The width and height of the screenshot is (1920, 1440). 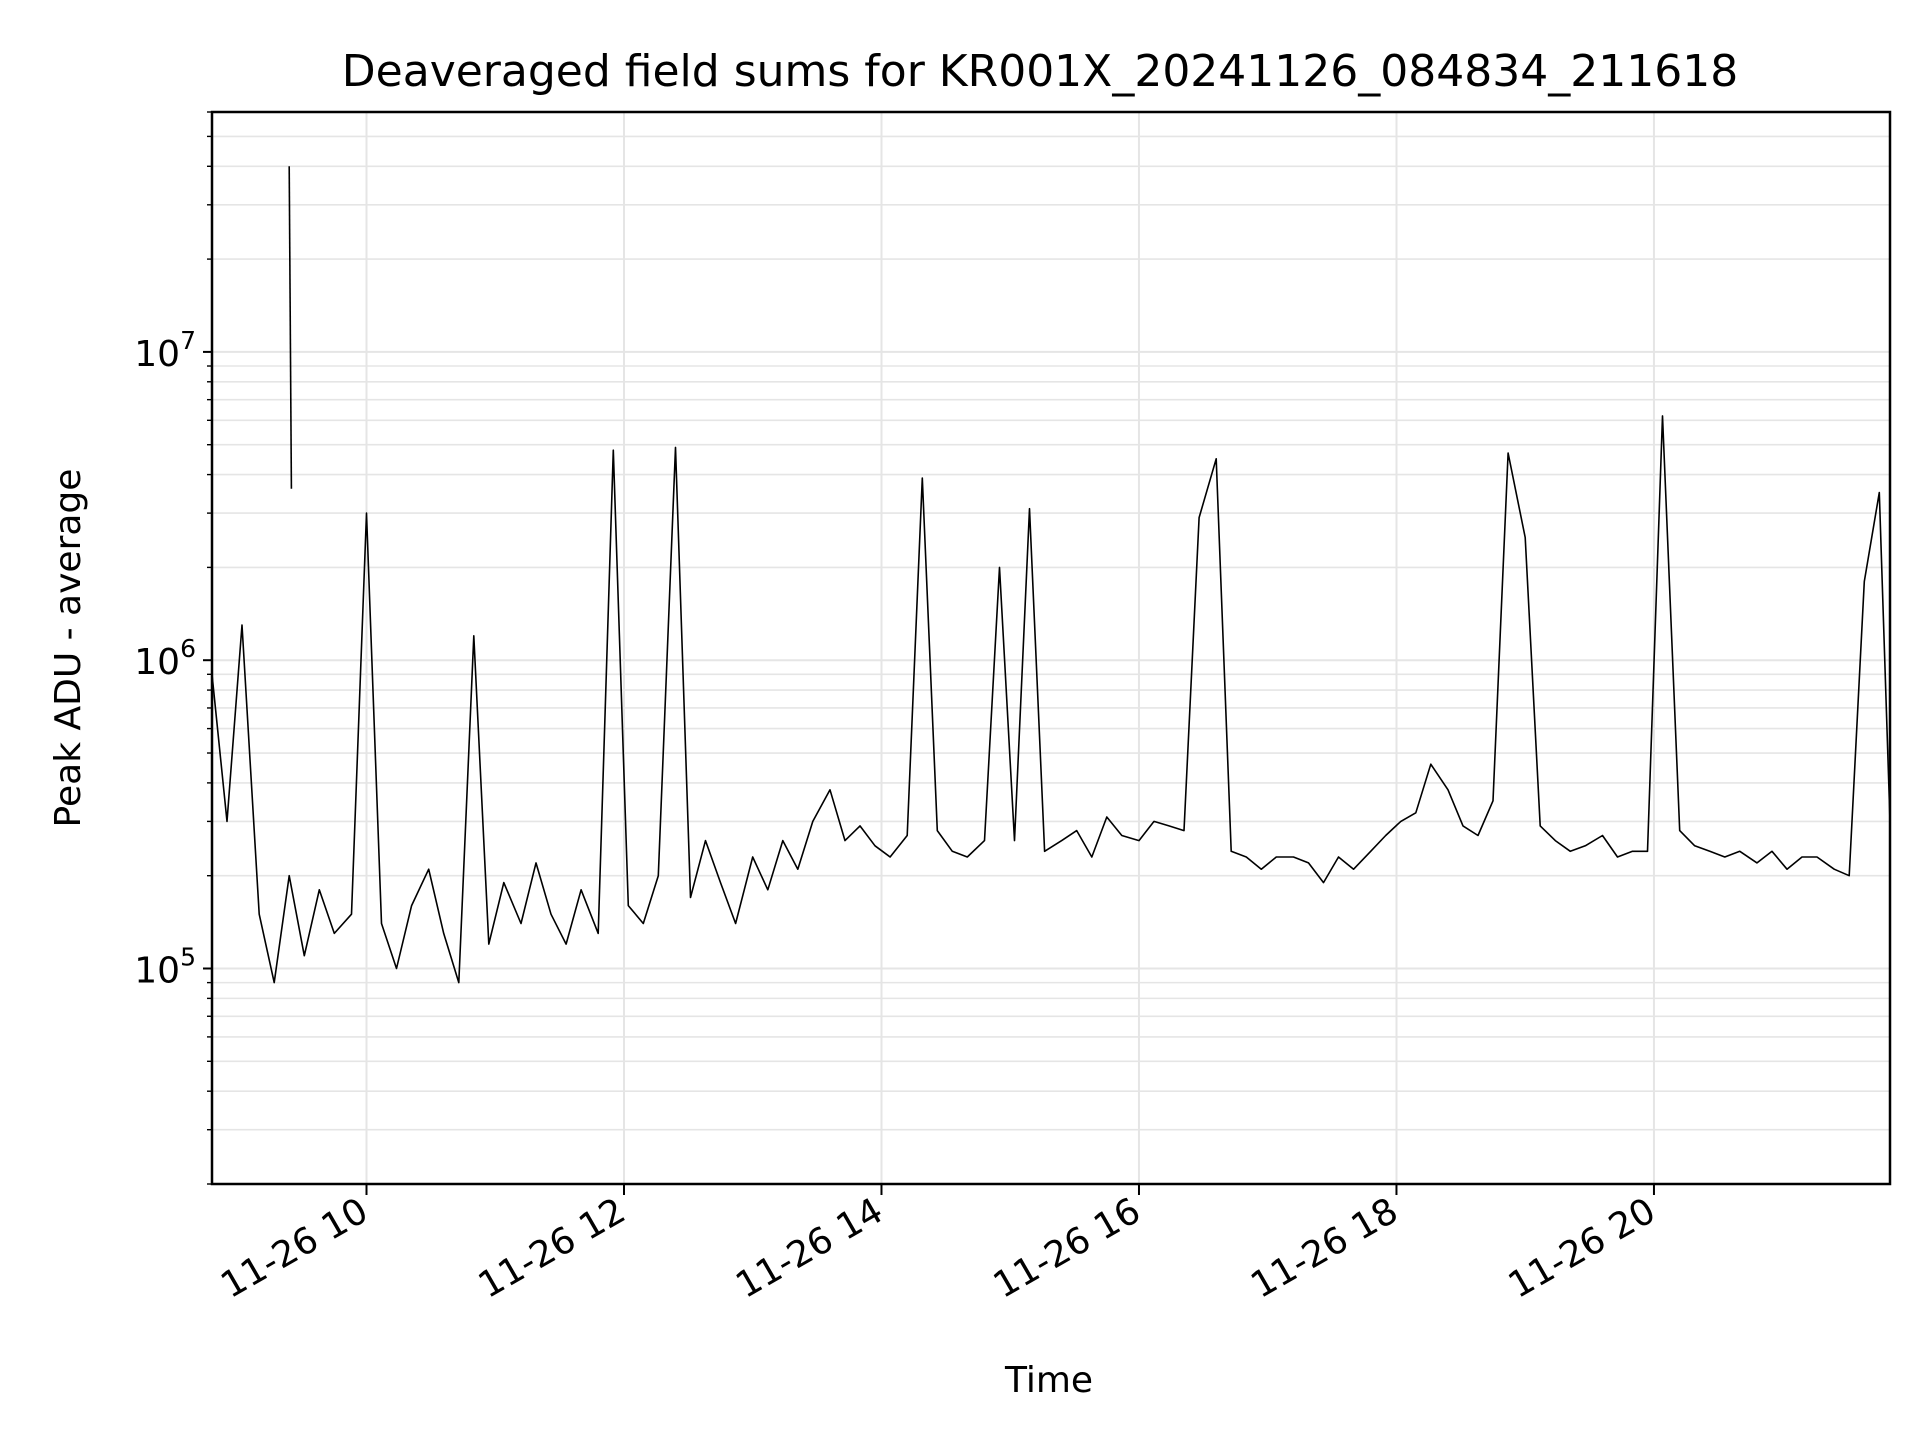 What do you see at coordinates (1048, 1380) in the screenshot?
I see `x-axis-label: Time` at bounding box center [1048, 1380].